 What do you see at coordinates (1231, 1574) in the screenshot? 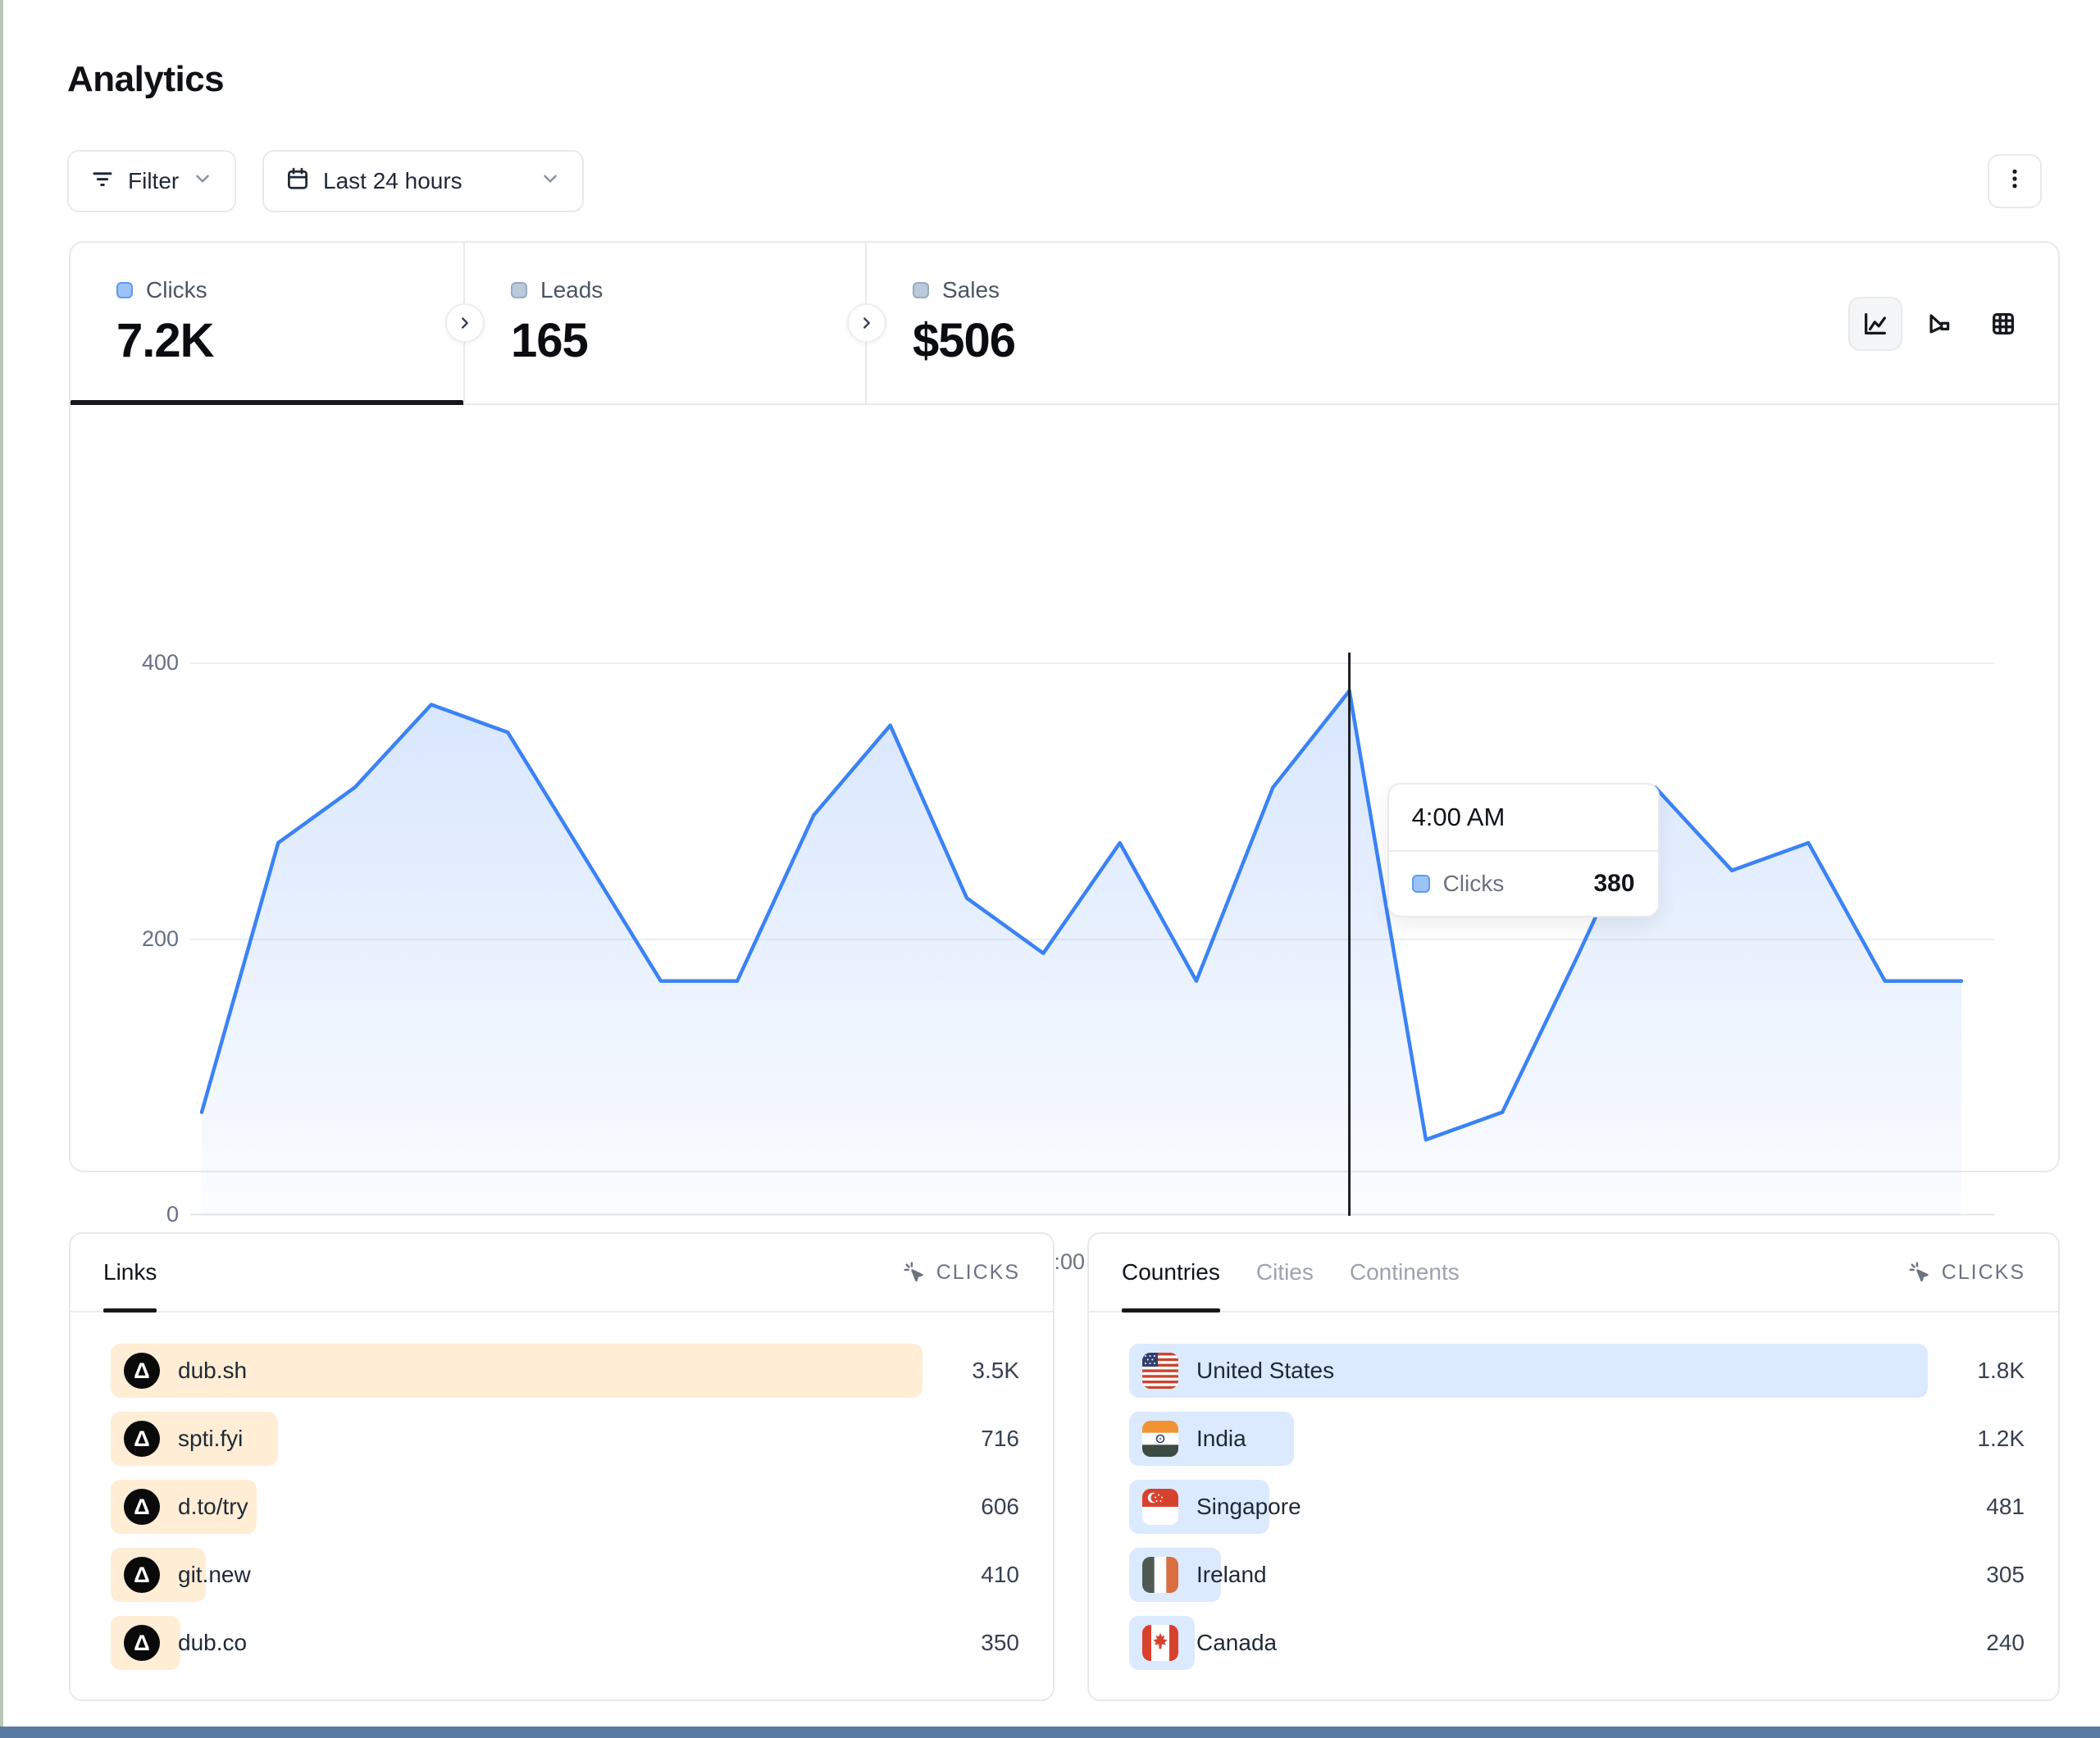
I see `row-label: Ireland` at bounding box center [1231, 1574].